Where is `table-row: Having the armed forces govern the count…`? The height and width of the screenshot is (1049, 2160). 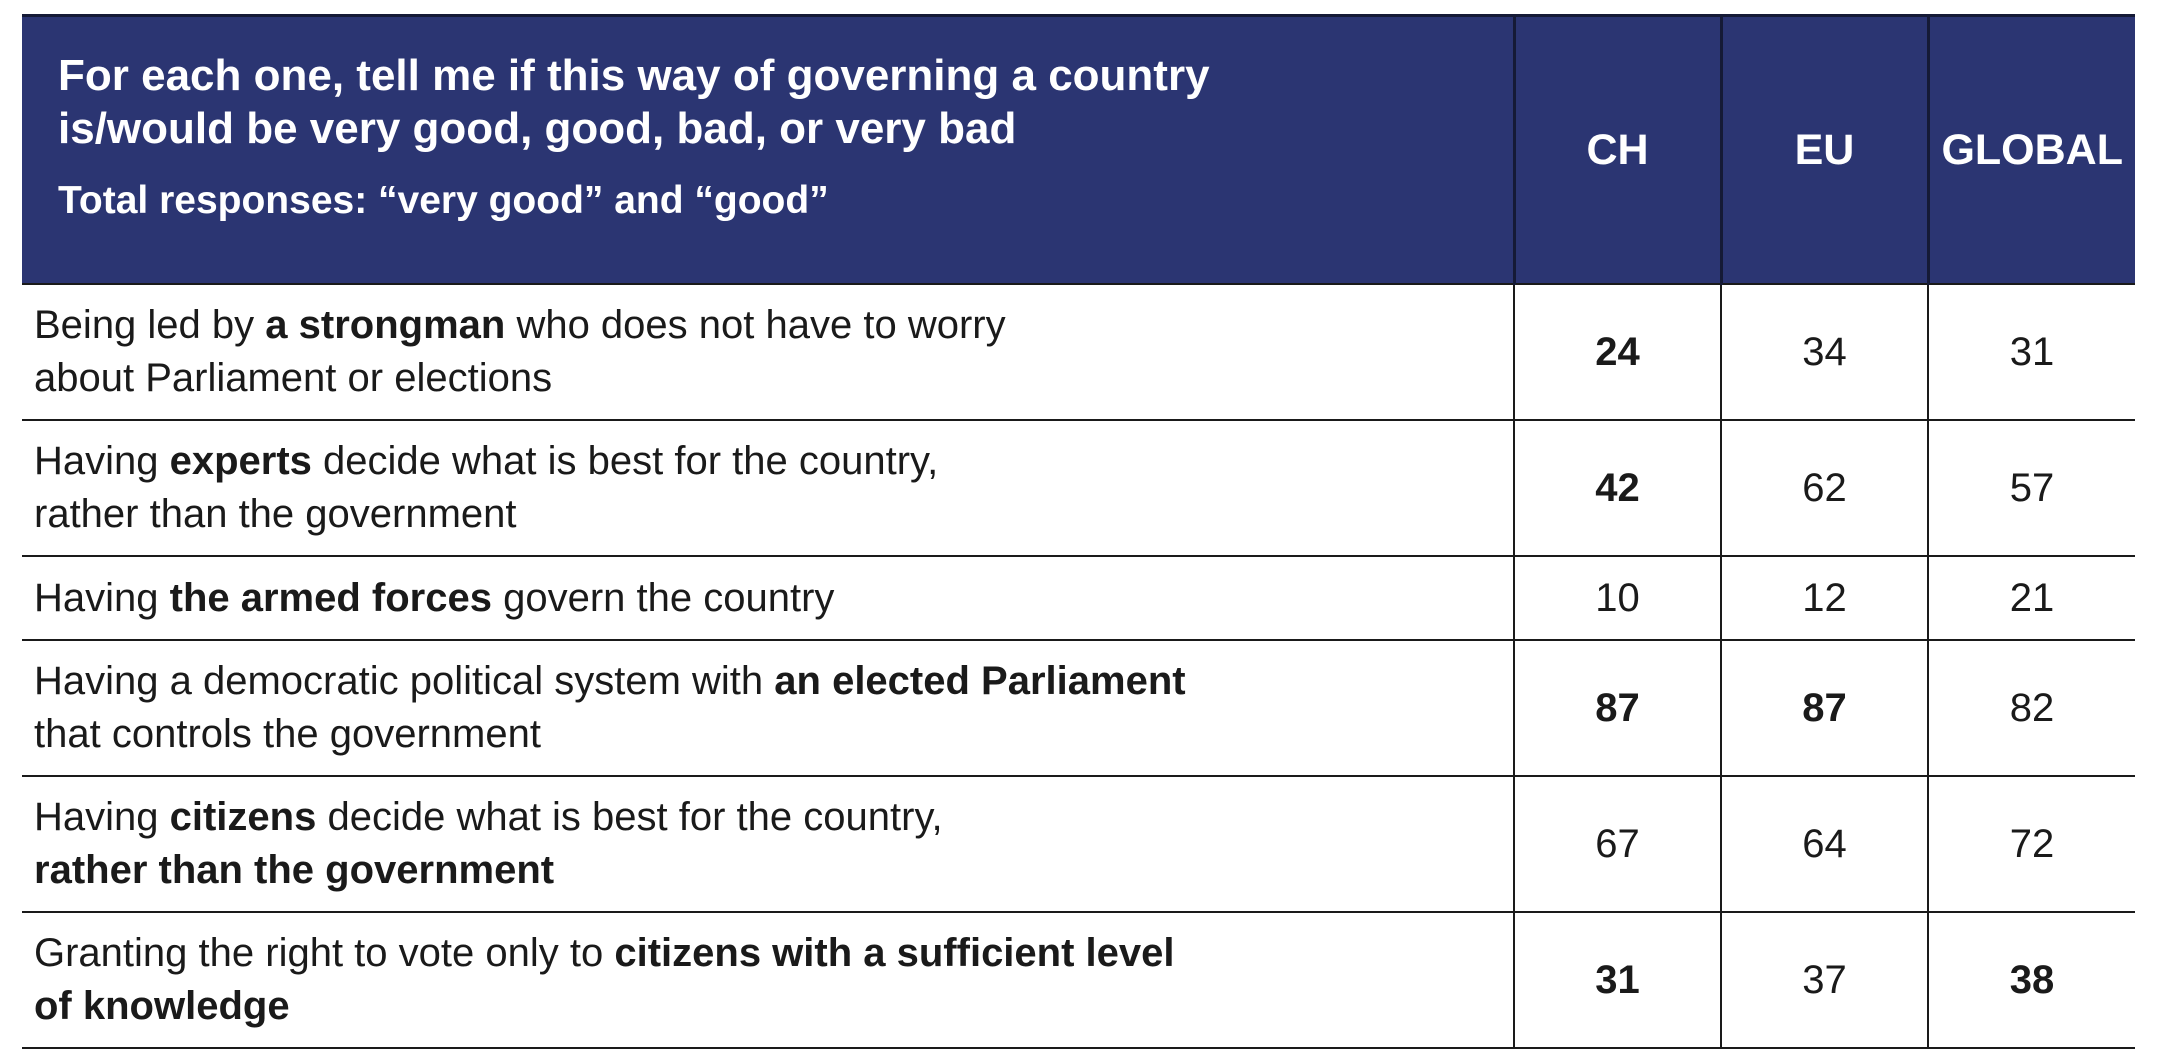 table-row: Having the armed forces govern the count… is located at coordinates (1078, 598).